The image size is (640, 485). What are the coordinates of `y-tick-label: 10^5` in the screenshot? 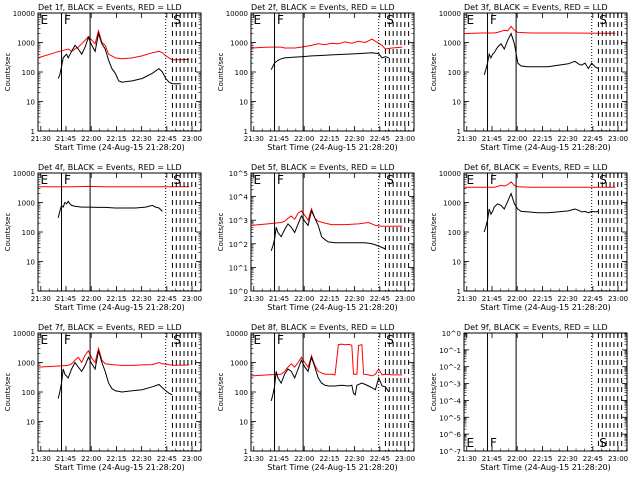 It's located at (238, 174).